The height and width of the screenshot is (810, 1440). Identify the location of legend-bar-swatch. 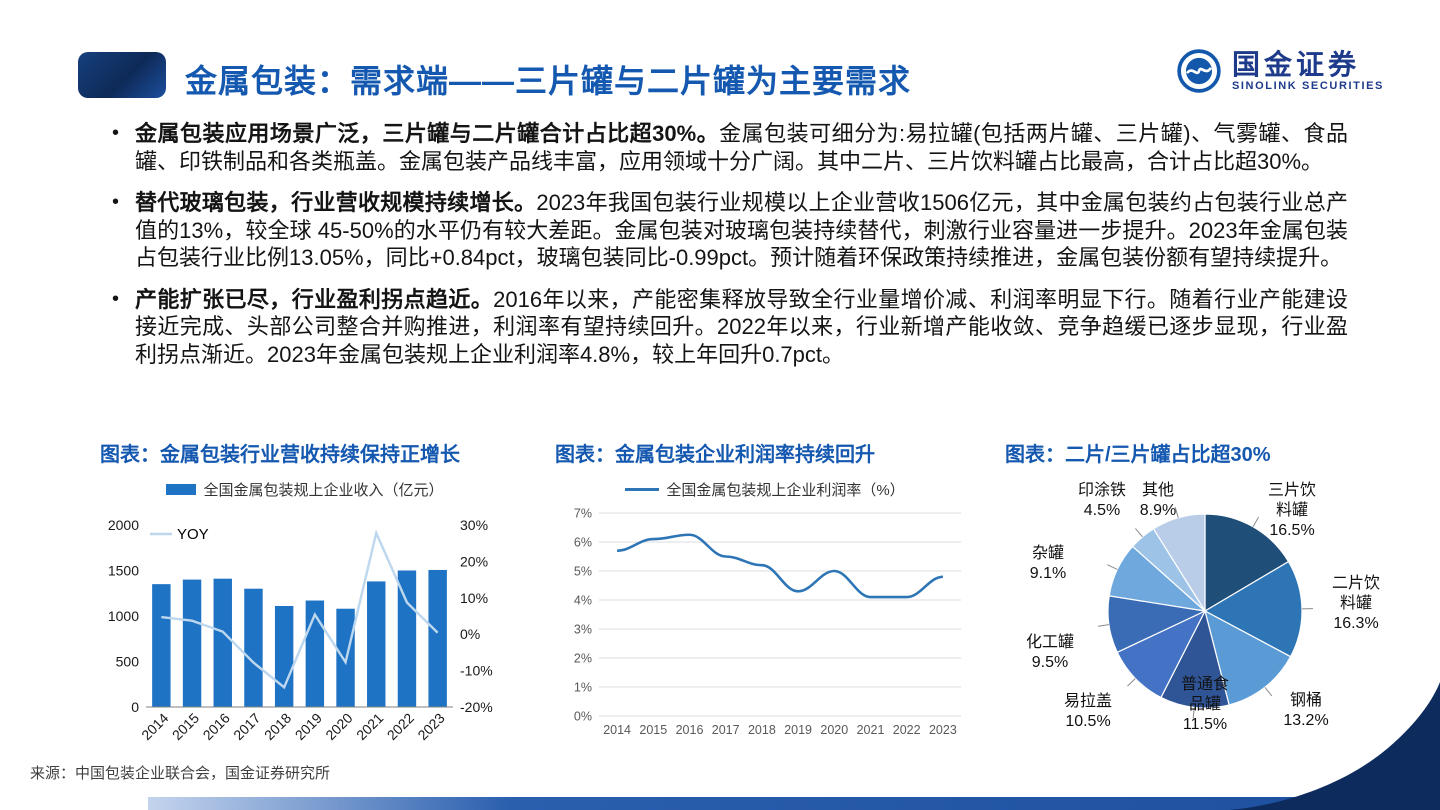
(181, 489).